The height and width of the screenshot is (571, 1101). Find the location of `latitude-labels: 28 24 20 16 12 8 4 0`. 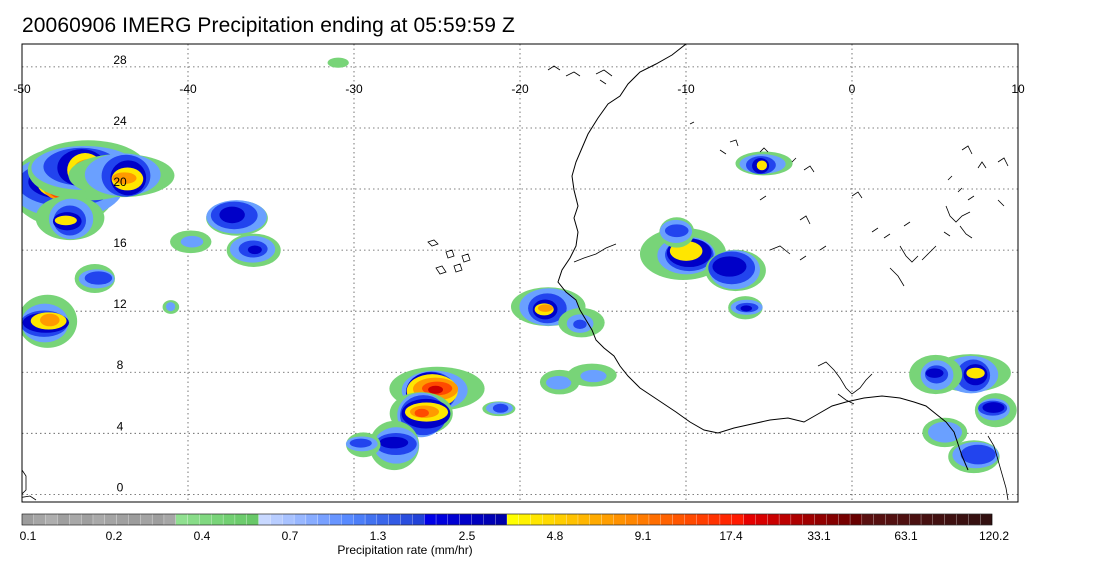

latitude-labels: 28 24 20 16 12 8 4 0 is located at coordinates (120, 273).